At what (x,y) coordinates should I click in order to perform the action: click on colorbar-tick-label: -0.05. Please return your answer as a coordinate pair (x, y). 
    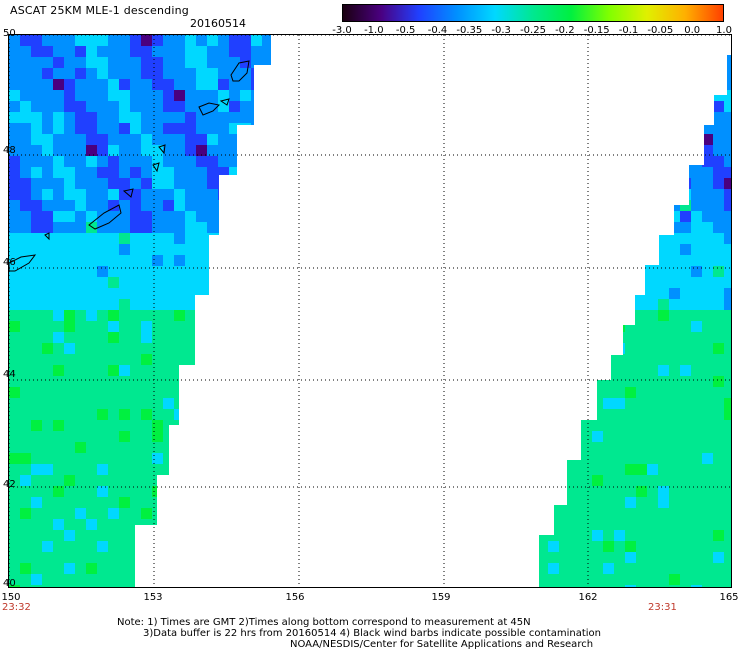
    Looking at the image, I should click on (660, 30).